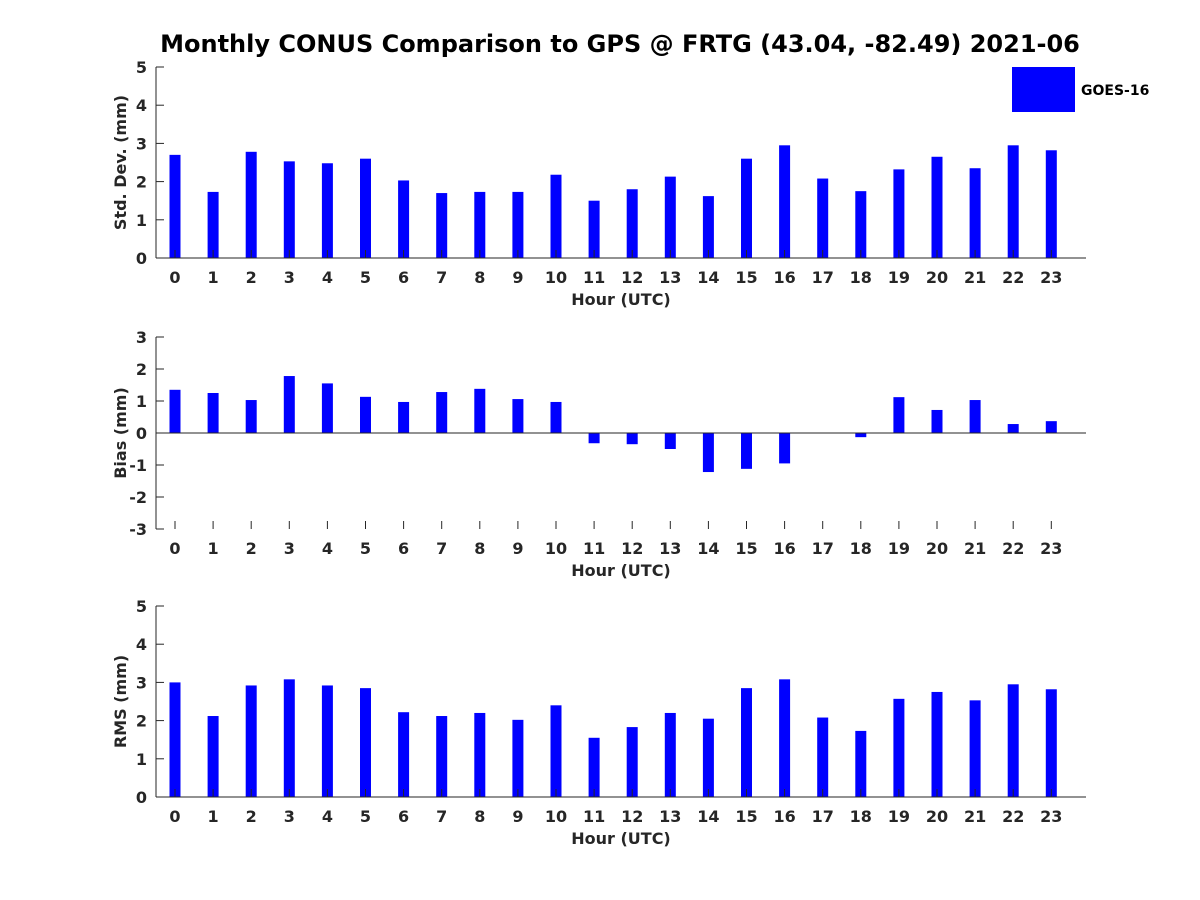 This screenshot has height=900, width=1200. What do you see at coordinates (670, 277) in the screenshot?
I see `std-dev-x-tick-label: 13` at bounding box center [670, 277].